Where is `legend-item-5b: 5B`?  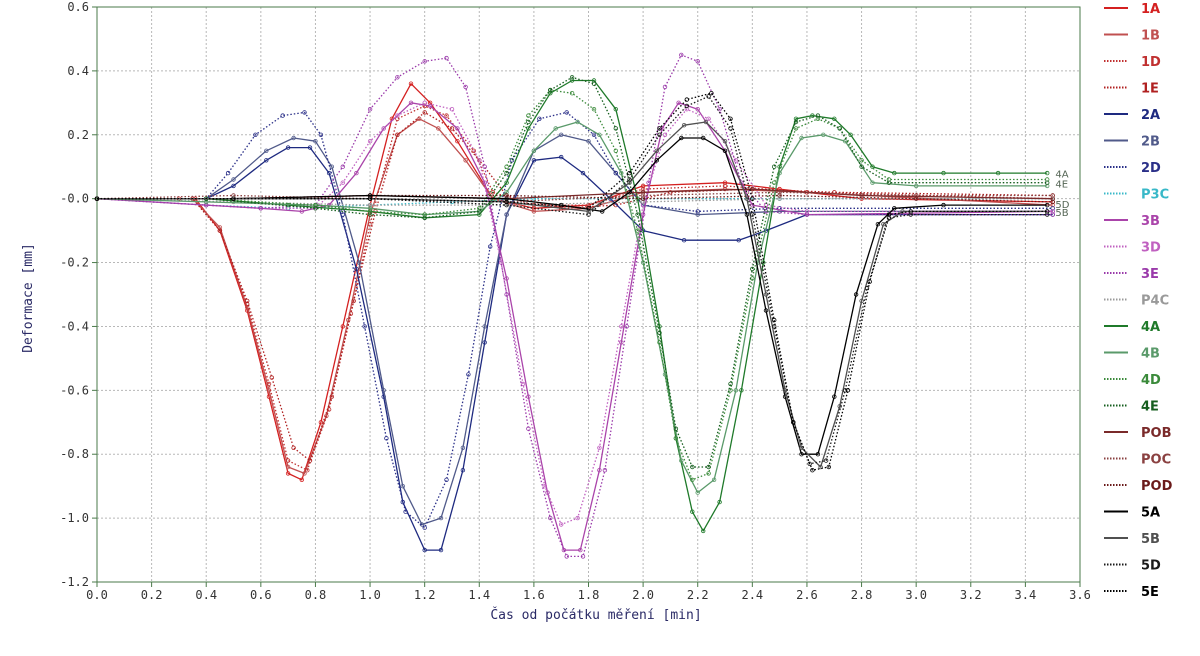 legend-item-5b: 5B is located at coordinates (1132, 539).